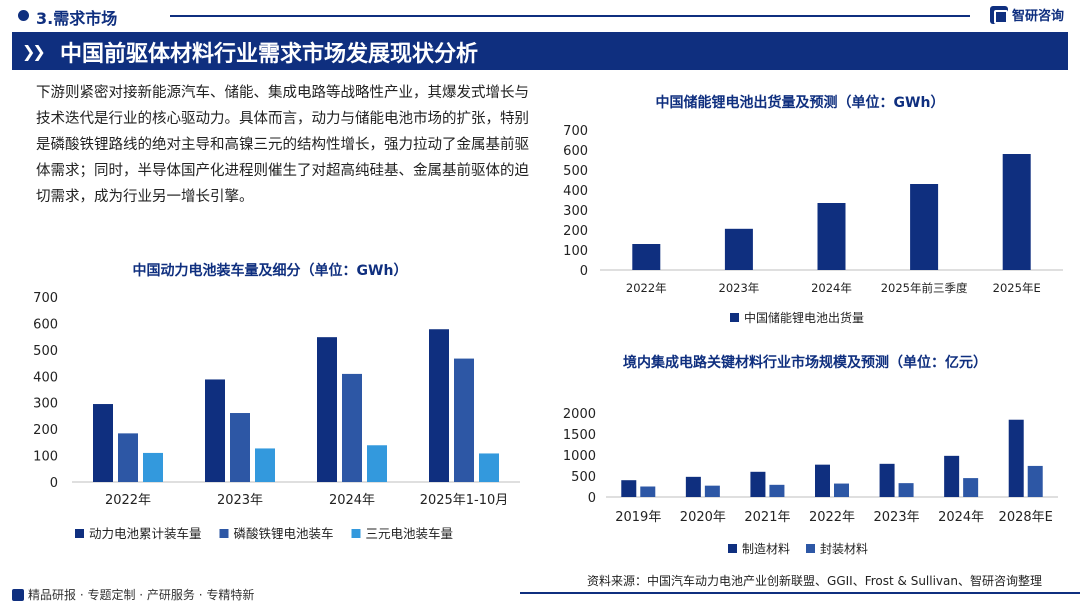 The height and width of the screenshot is (607, 1080). What do you see at coordinates (270, 271) in the screenshot?
I see `power-chart-title: 中国动力电池装车量及细分（单位：GWh）` at bounding box center [270, 271].